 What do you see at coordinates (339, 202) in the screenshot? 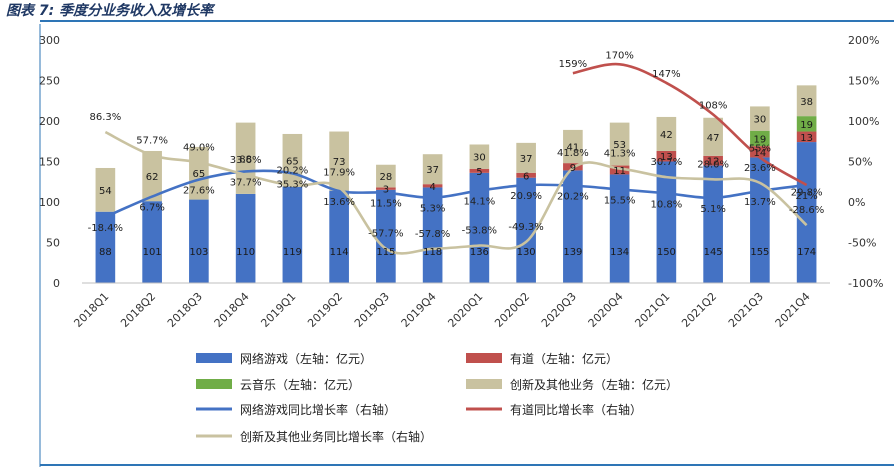
I see `line-data-label: 13.6%` at bounding box center [339, 202].